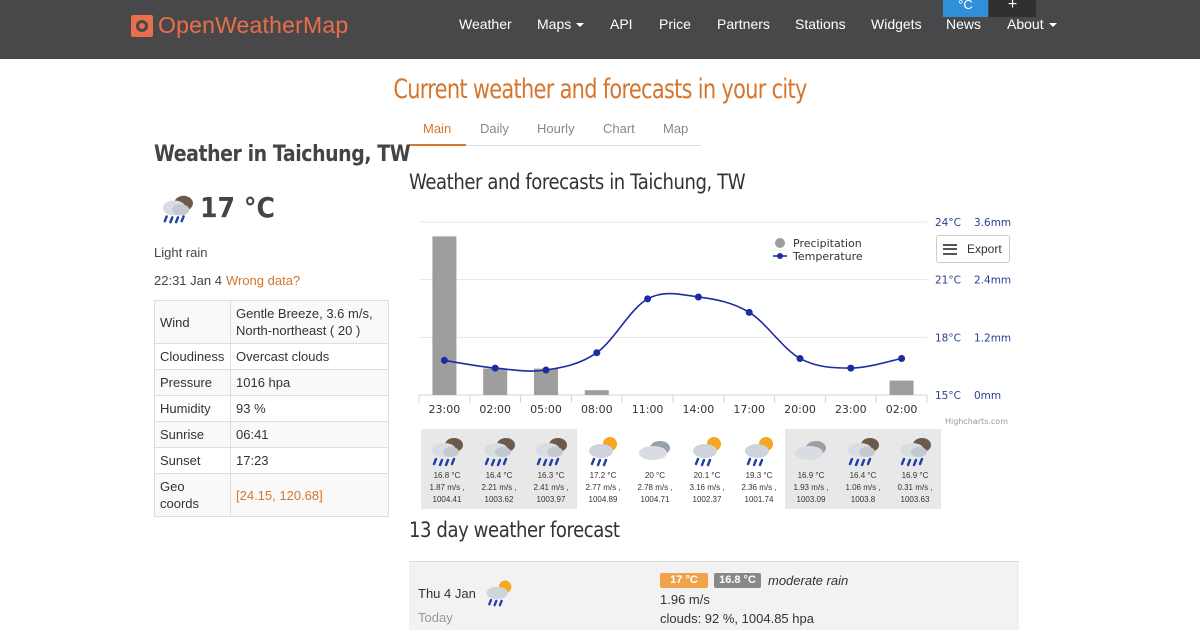  Describe the element at coordinates (577, 182) in the screenshot. I see `chart-title: Weather and forecasts in Taichung, TW` at that location.